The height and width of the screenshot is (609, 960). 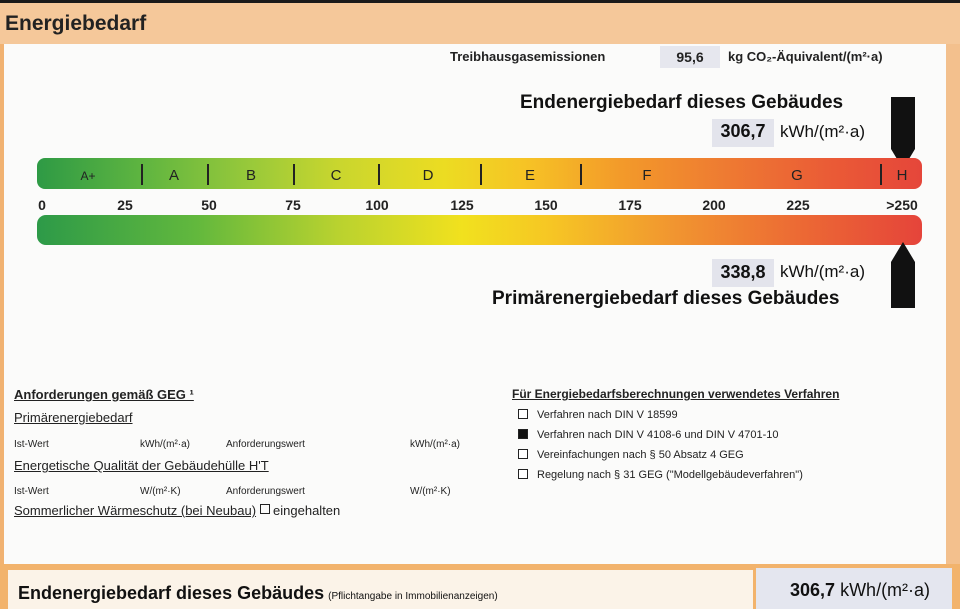 What do you see at coordinates (953, 304) in the screenshot?
I see `right-border` at bounding box center [953, 304].